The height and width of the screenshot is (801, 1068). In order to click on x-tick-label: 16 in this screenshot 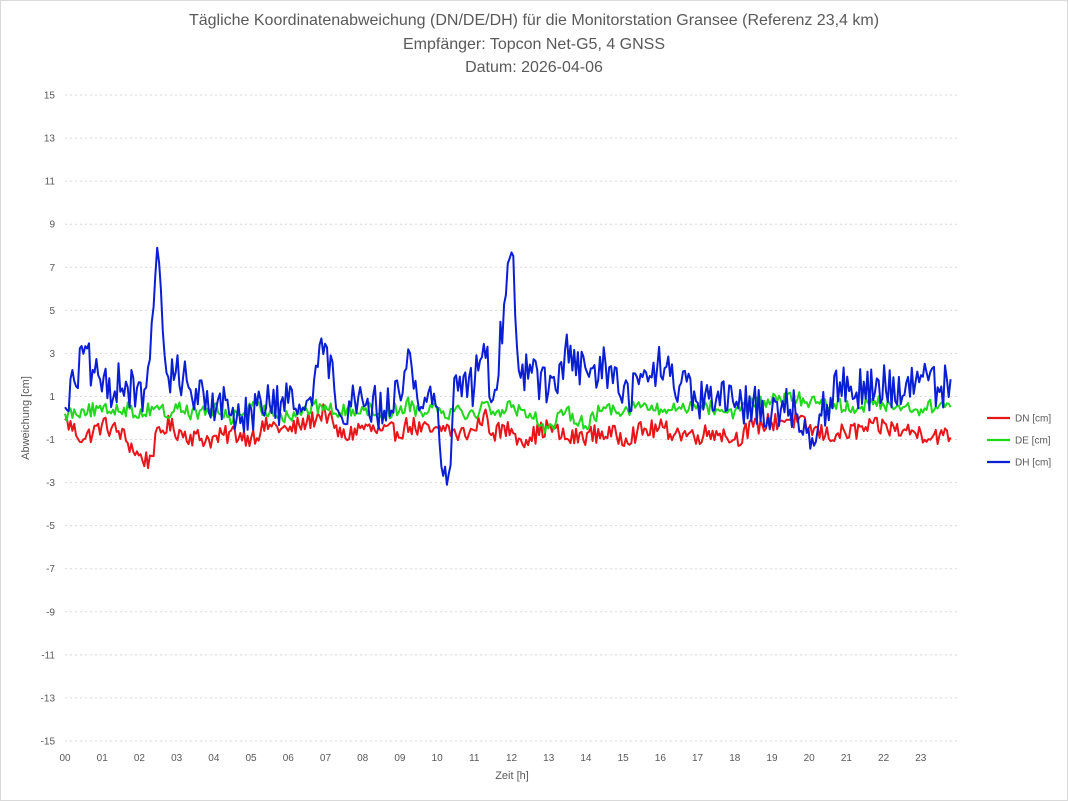, I will do `click(661, 758)`.